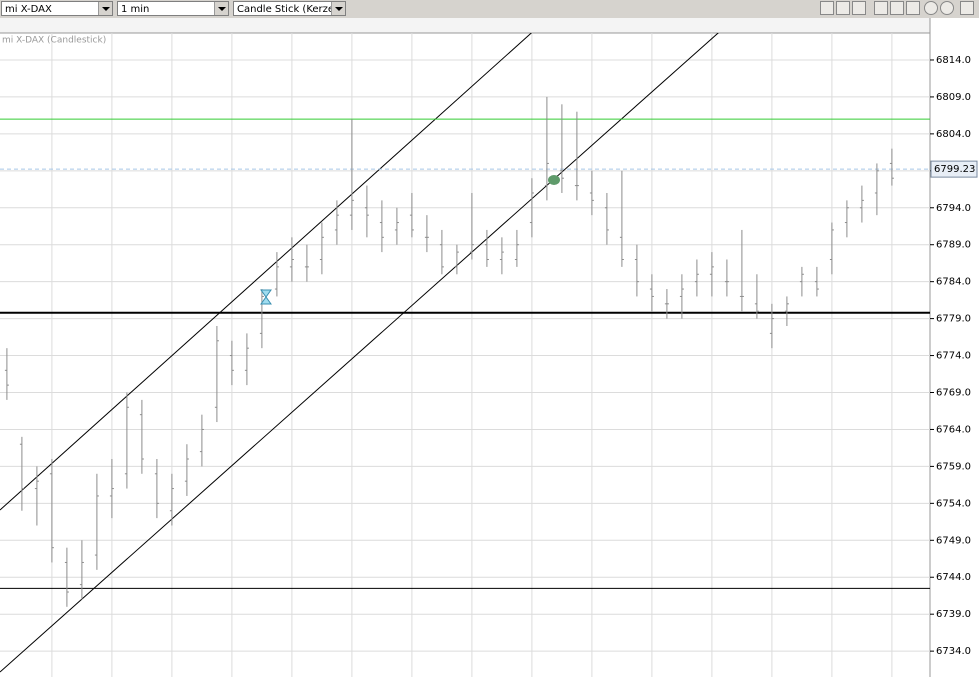  I want to click on y-tick-label: 6774.0, so click(953, 356).